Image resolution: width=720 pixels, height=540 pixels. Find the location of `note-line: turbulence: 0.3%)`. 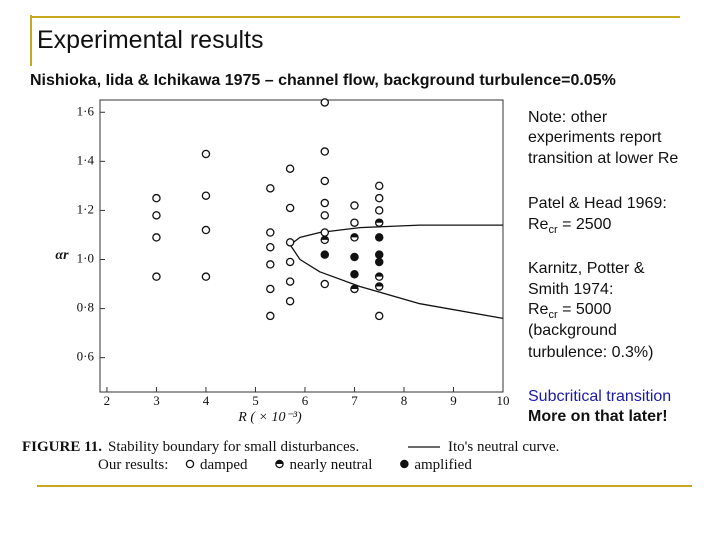

note-line: turbulence: 0.3%) is located at coordinates (590, 352).